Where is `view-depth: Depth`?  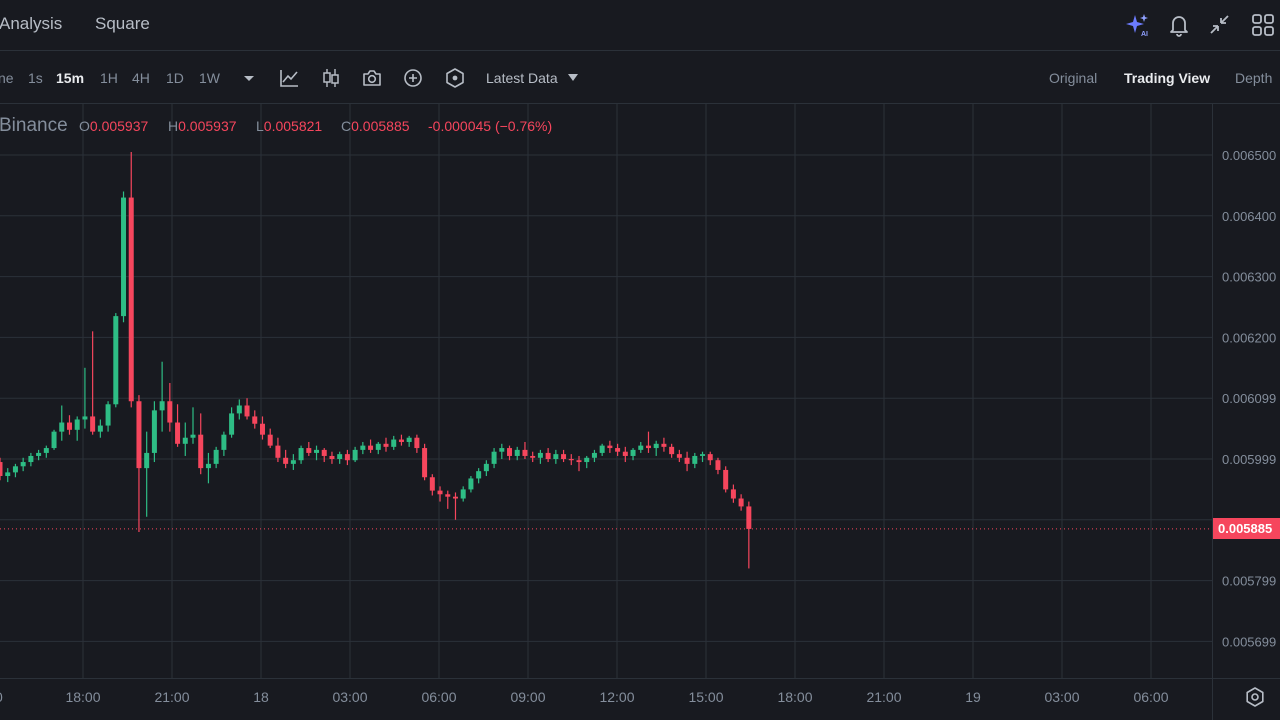
view-depth: Depth is located at coordinates (1254, 78).